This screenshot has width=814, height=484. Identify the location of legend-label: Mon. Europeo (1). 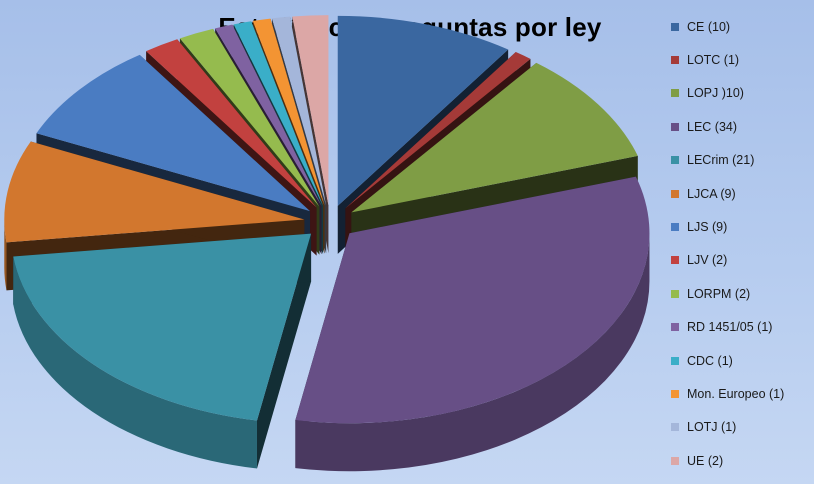
(736, 393).